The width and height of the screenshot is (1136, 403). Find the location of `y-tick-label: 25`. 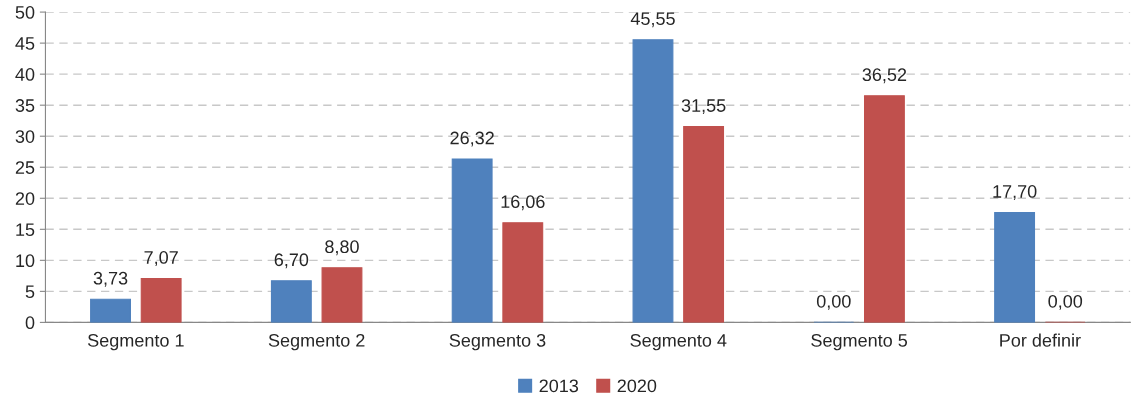

y-tick-label: 25 is located at coordinates (25, 167).